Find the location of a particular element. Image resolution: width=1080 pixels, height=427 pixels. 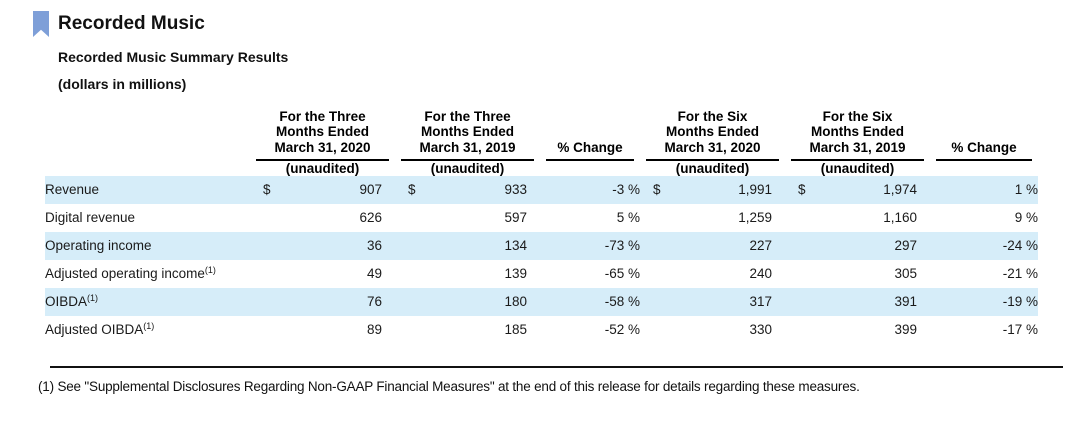

pct-change-cell: -3 % is located at coordinates (590, 189).